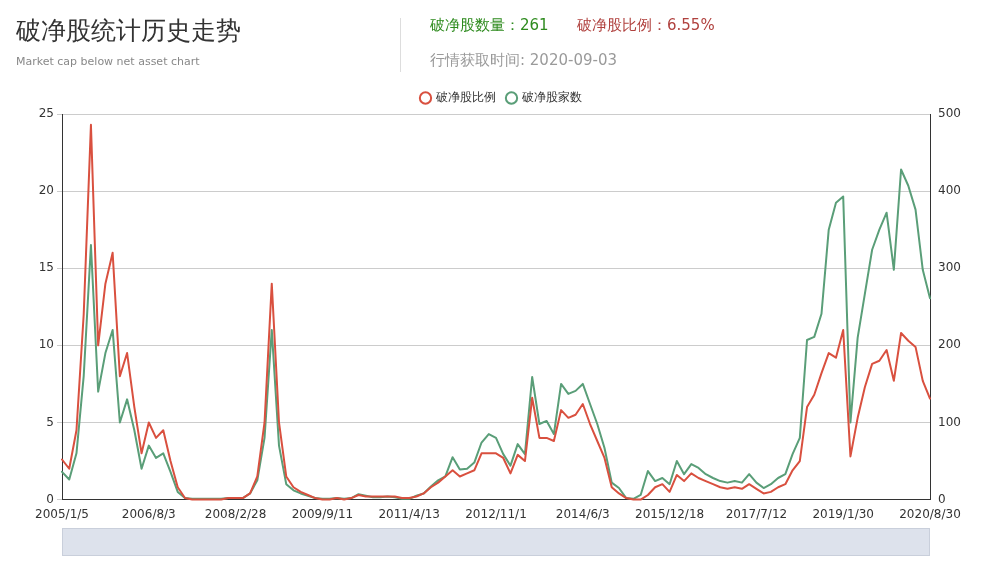 This screenshot has width=1003, height=577. Describe the element at coordinates (46, 113) in the screenshot. I see `y-tick-label: 25` at that location.